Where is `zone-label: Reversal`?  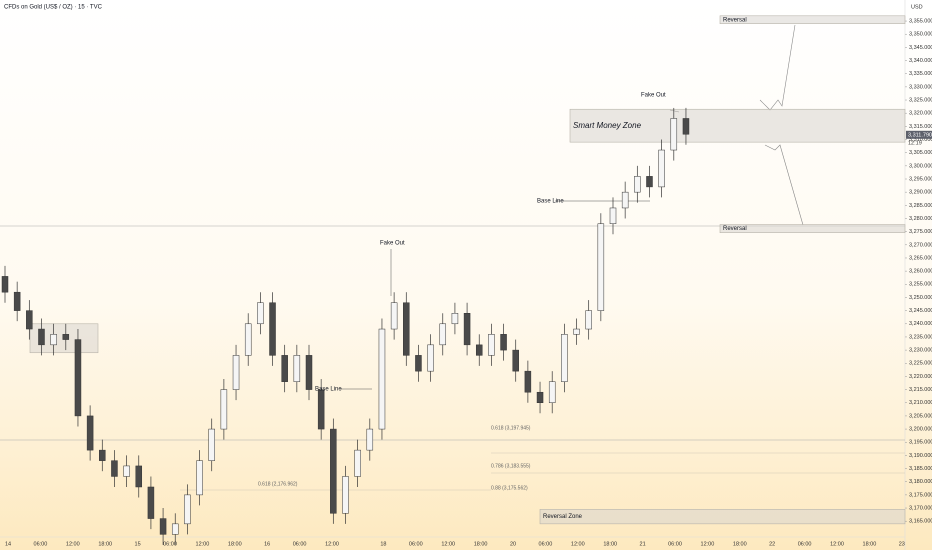
zone-label: Reversal is located at coordinates (735, 20).